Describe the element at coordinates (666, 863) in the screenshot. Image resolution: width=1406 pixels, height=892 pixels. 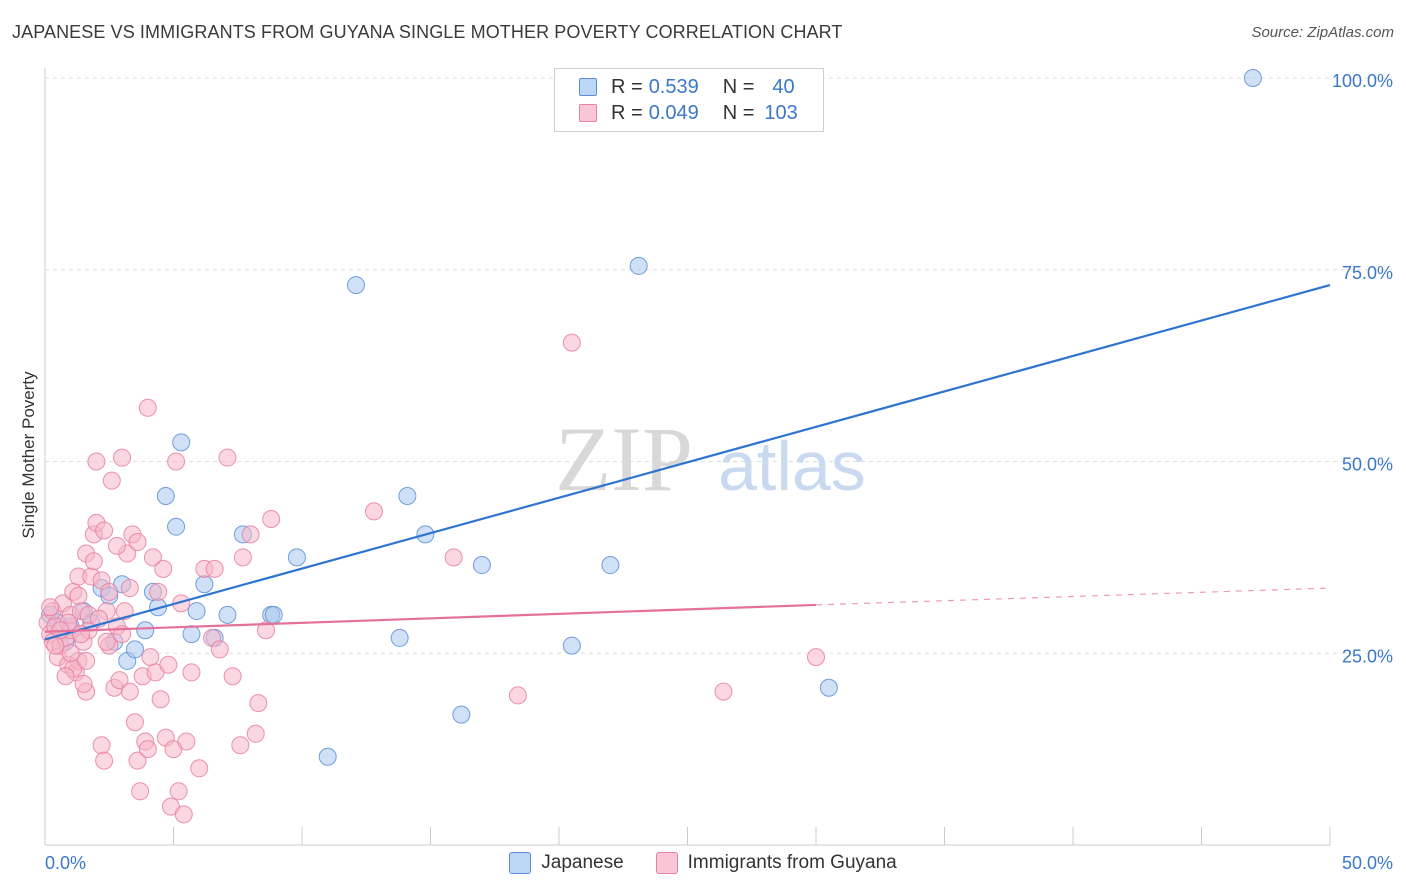
I see `bottom-legend-swatch-guyana` at that location.